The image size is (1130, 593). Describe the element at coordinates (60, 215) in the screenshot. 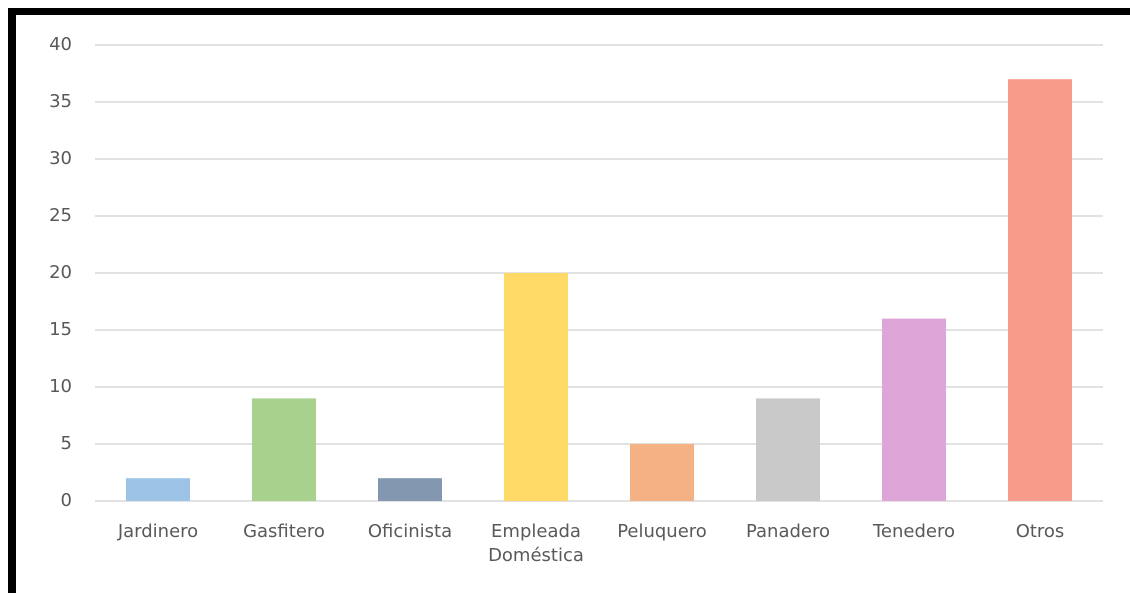

I see `y-tick-label: 25` at that location.